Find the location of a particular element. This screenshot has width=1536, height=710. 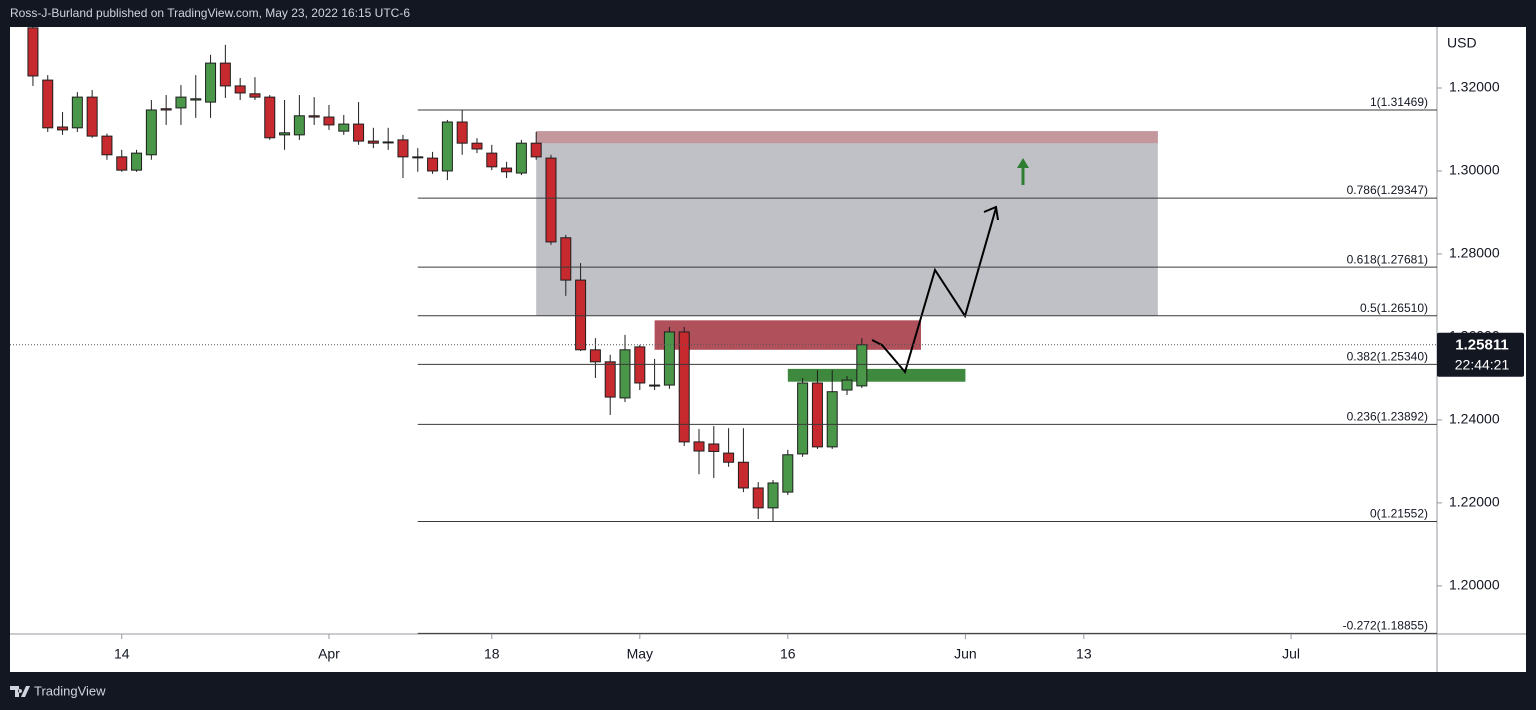

x-tick-label: 18 is located at coordinates (492, 654).